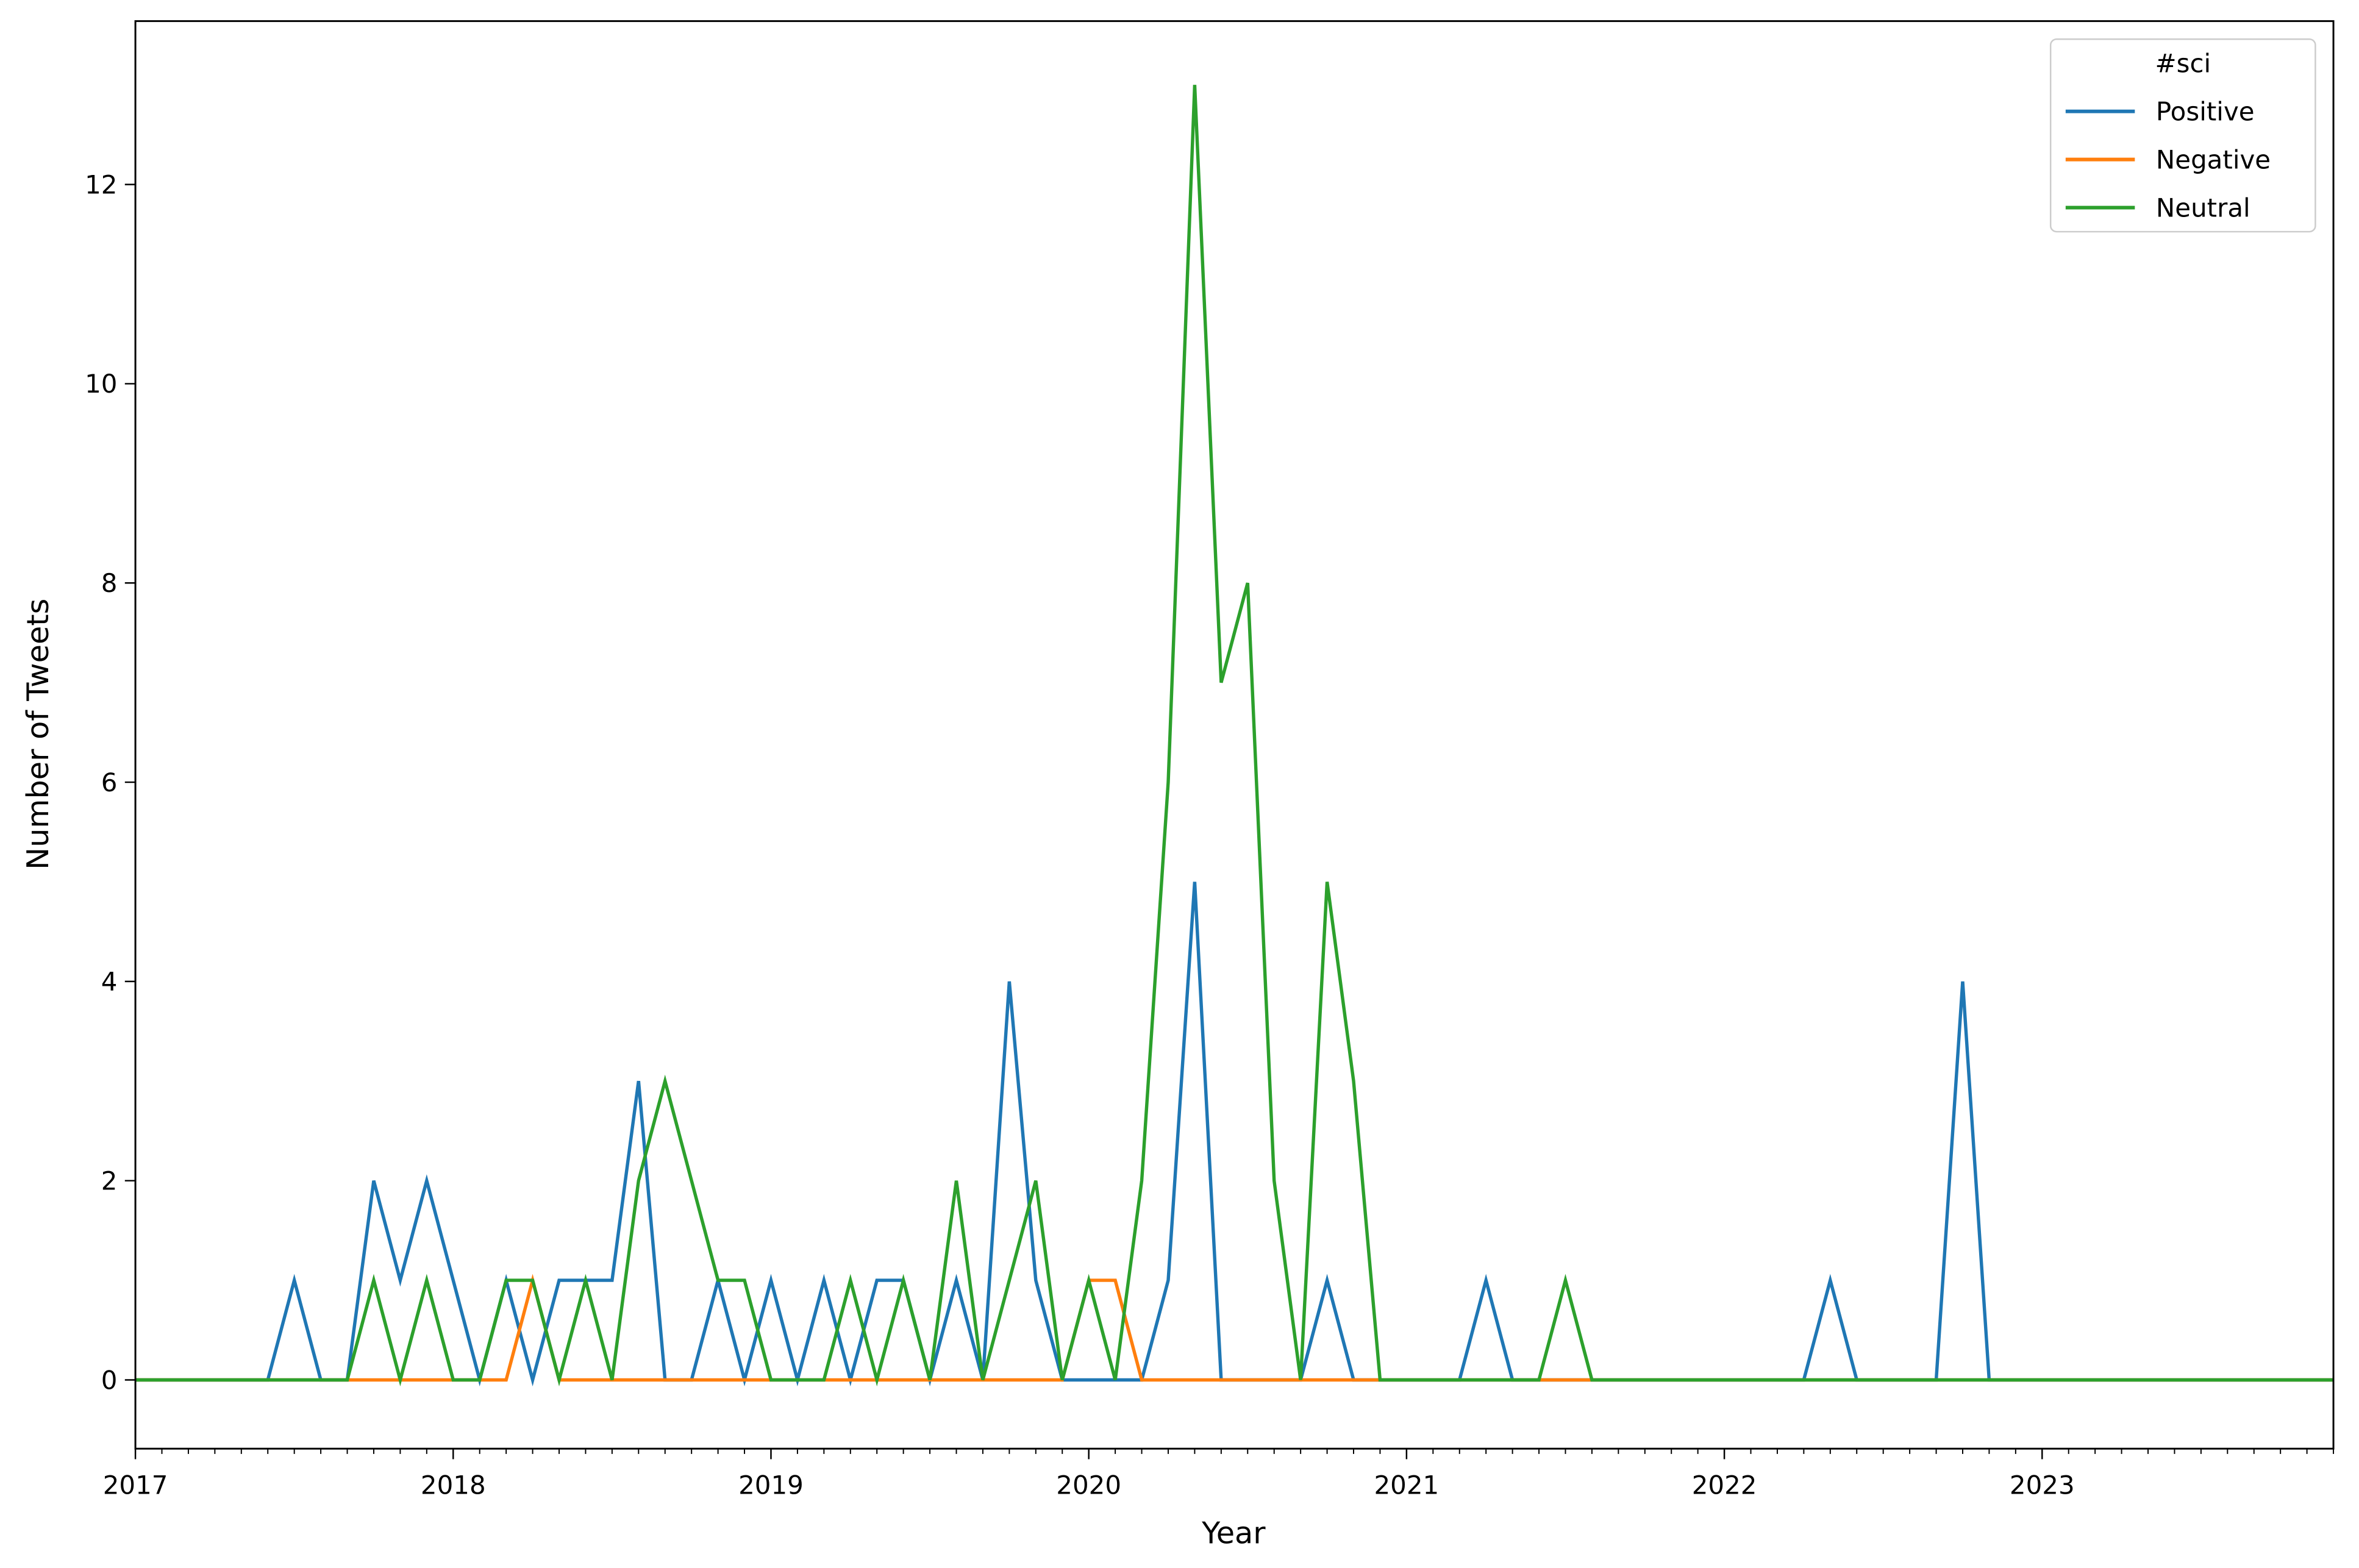 The image size is (2359, 1568). What do you see at coordinates (2203, 208) in the screenshot?
I see `legend-label: Neutral` at bounding box center [2203, 208].